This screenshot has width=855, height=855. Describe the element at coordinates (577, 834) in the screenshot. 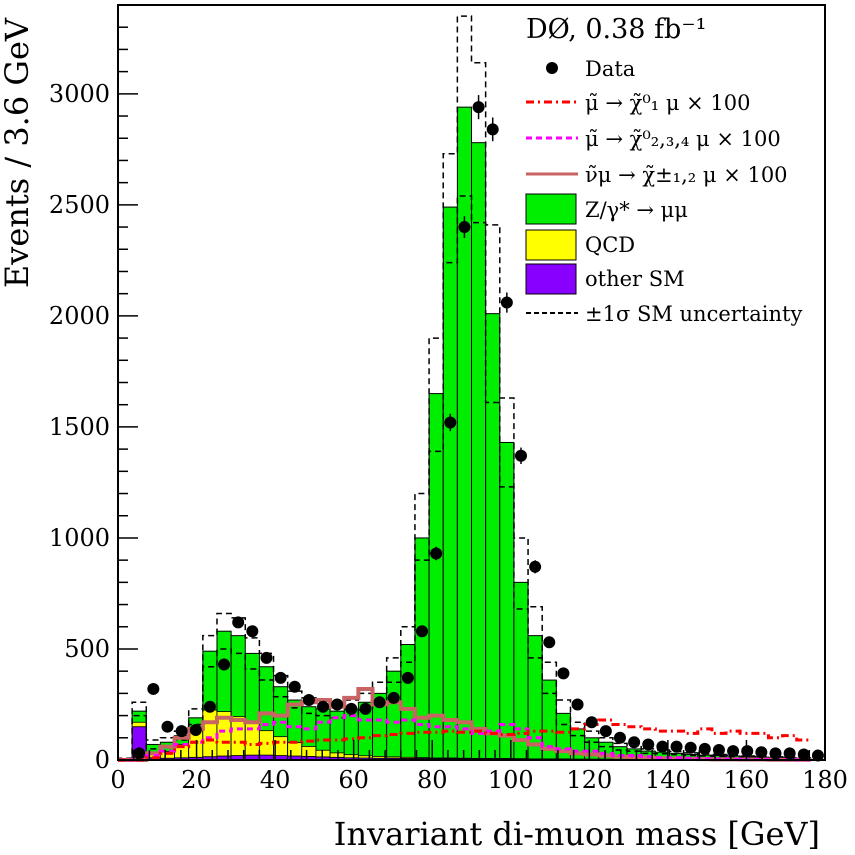

I see `x-axis-title: Invariant di-muon mass [GeV]` at that location.